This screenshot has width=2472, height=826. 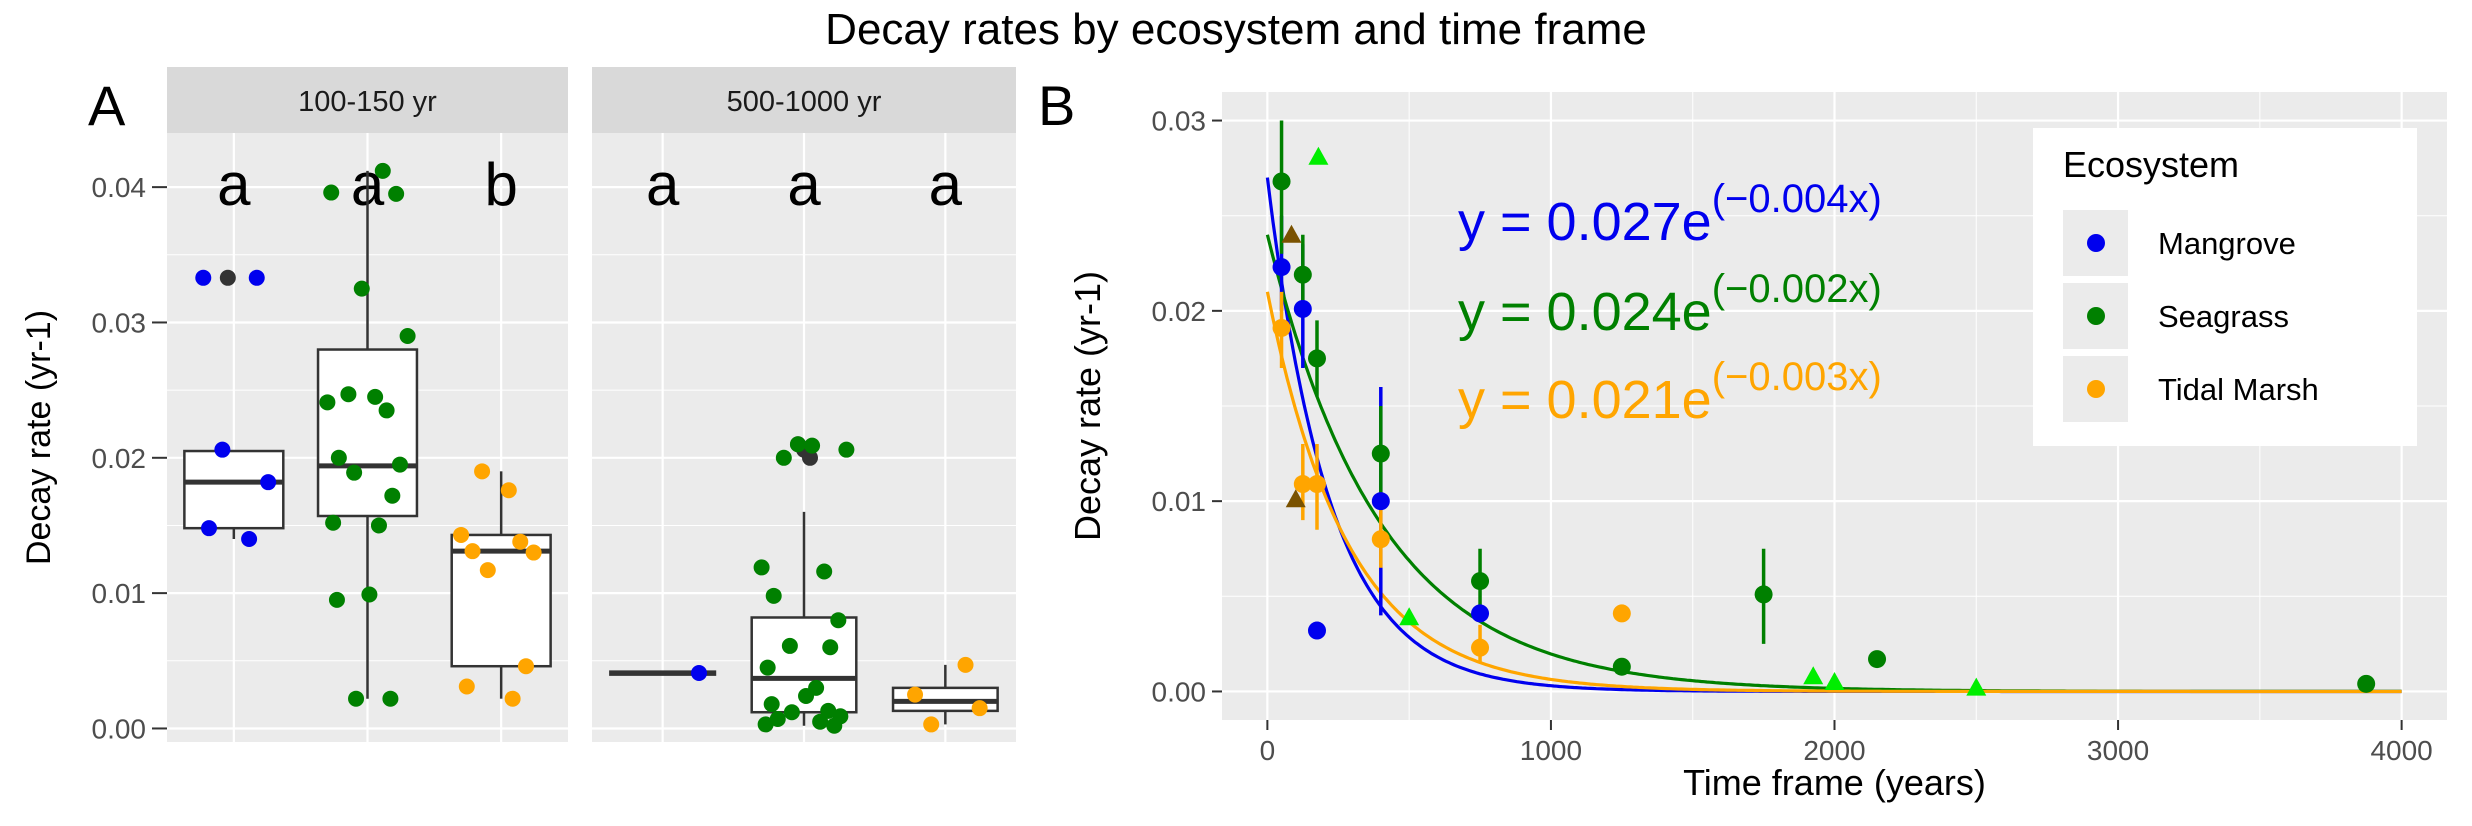 I want to click on x-tick-label: 2000, so click(x=1834, y=750).